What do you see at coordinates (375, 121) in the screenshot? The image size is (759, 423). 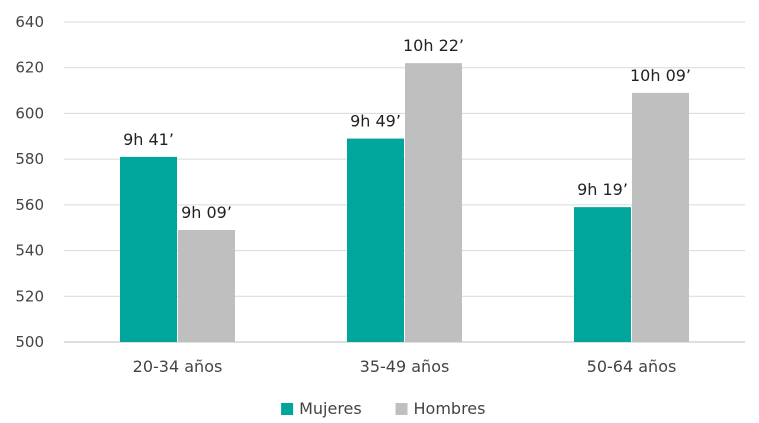 I see `data-label-mujeres-2: 9h 49’` at bounding box center [375, 121].